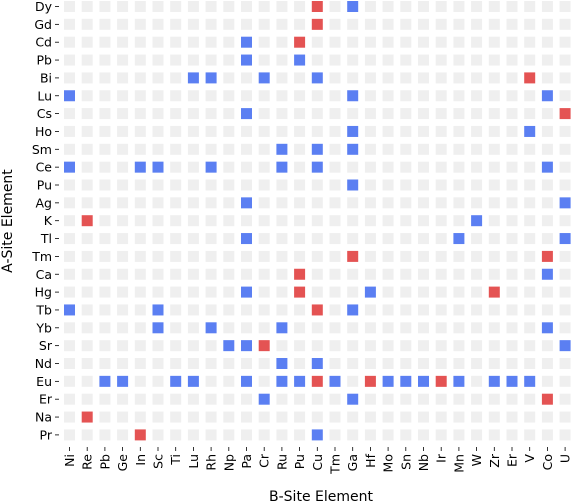 Image resolution: width=580 pixels, height=504 pixels. Describe the element at coordinates (458, 463) in the screenshot. I see `x-tick-label: Mn` at that location.